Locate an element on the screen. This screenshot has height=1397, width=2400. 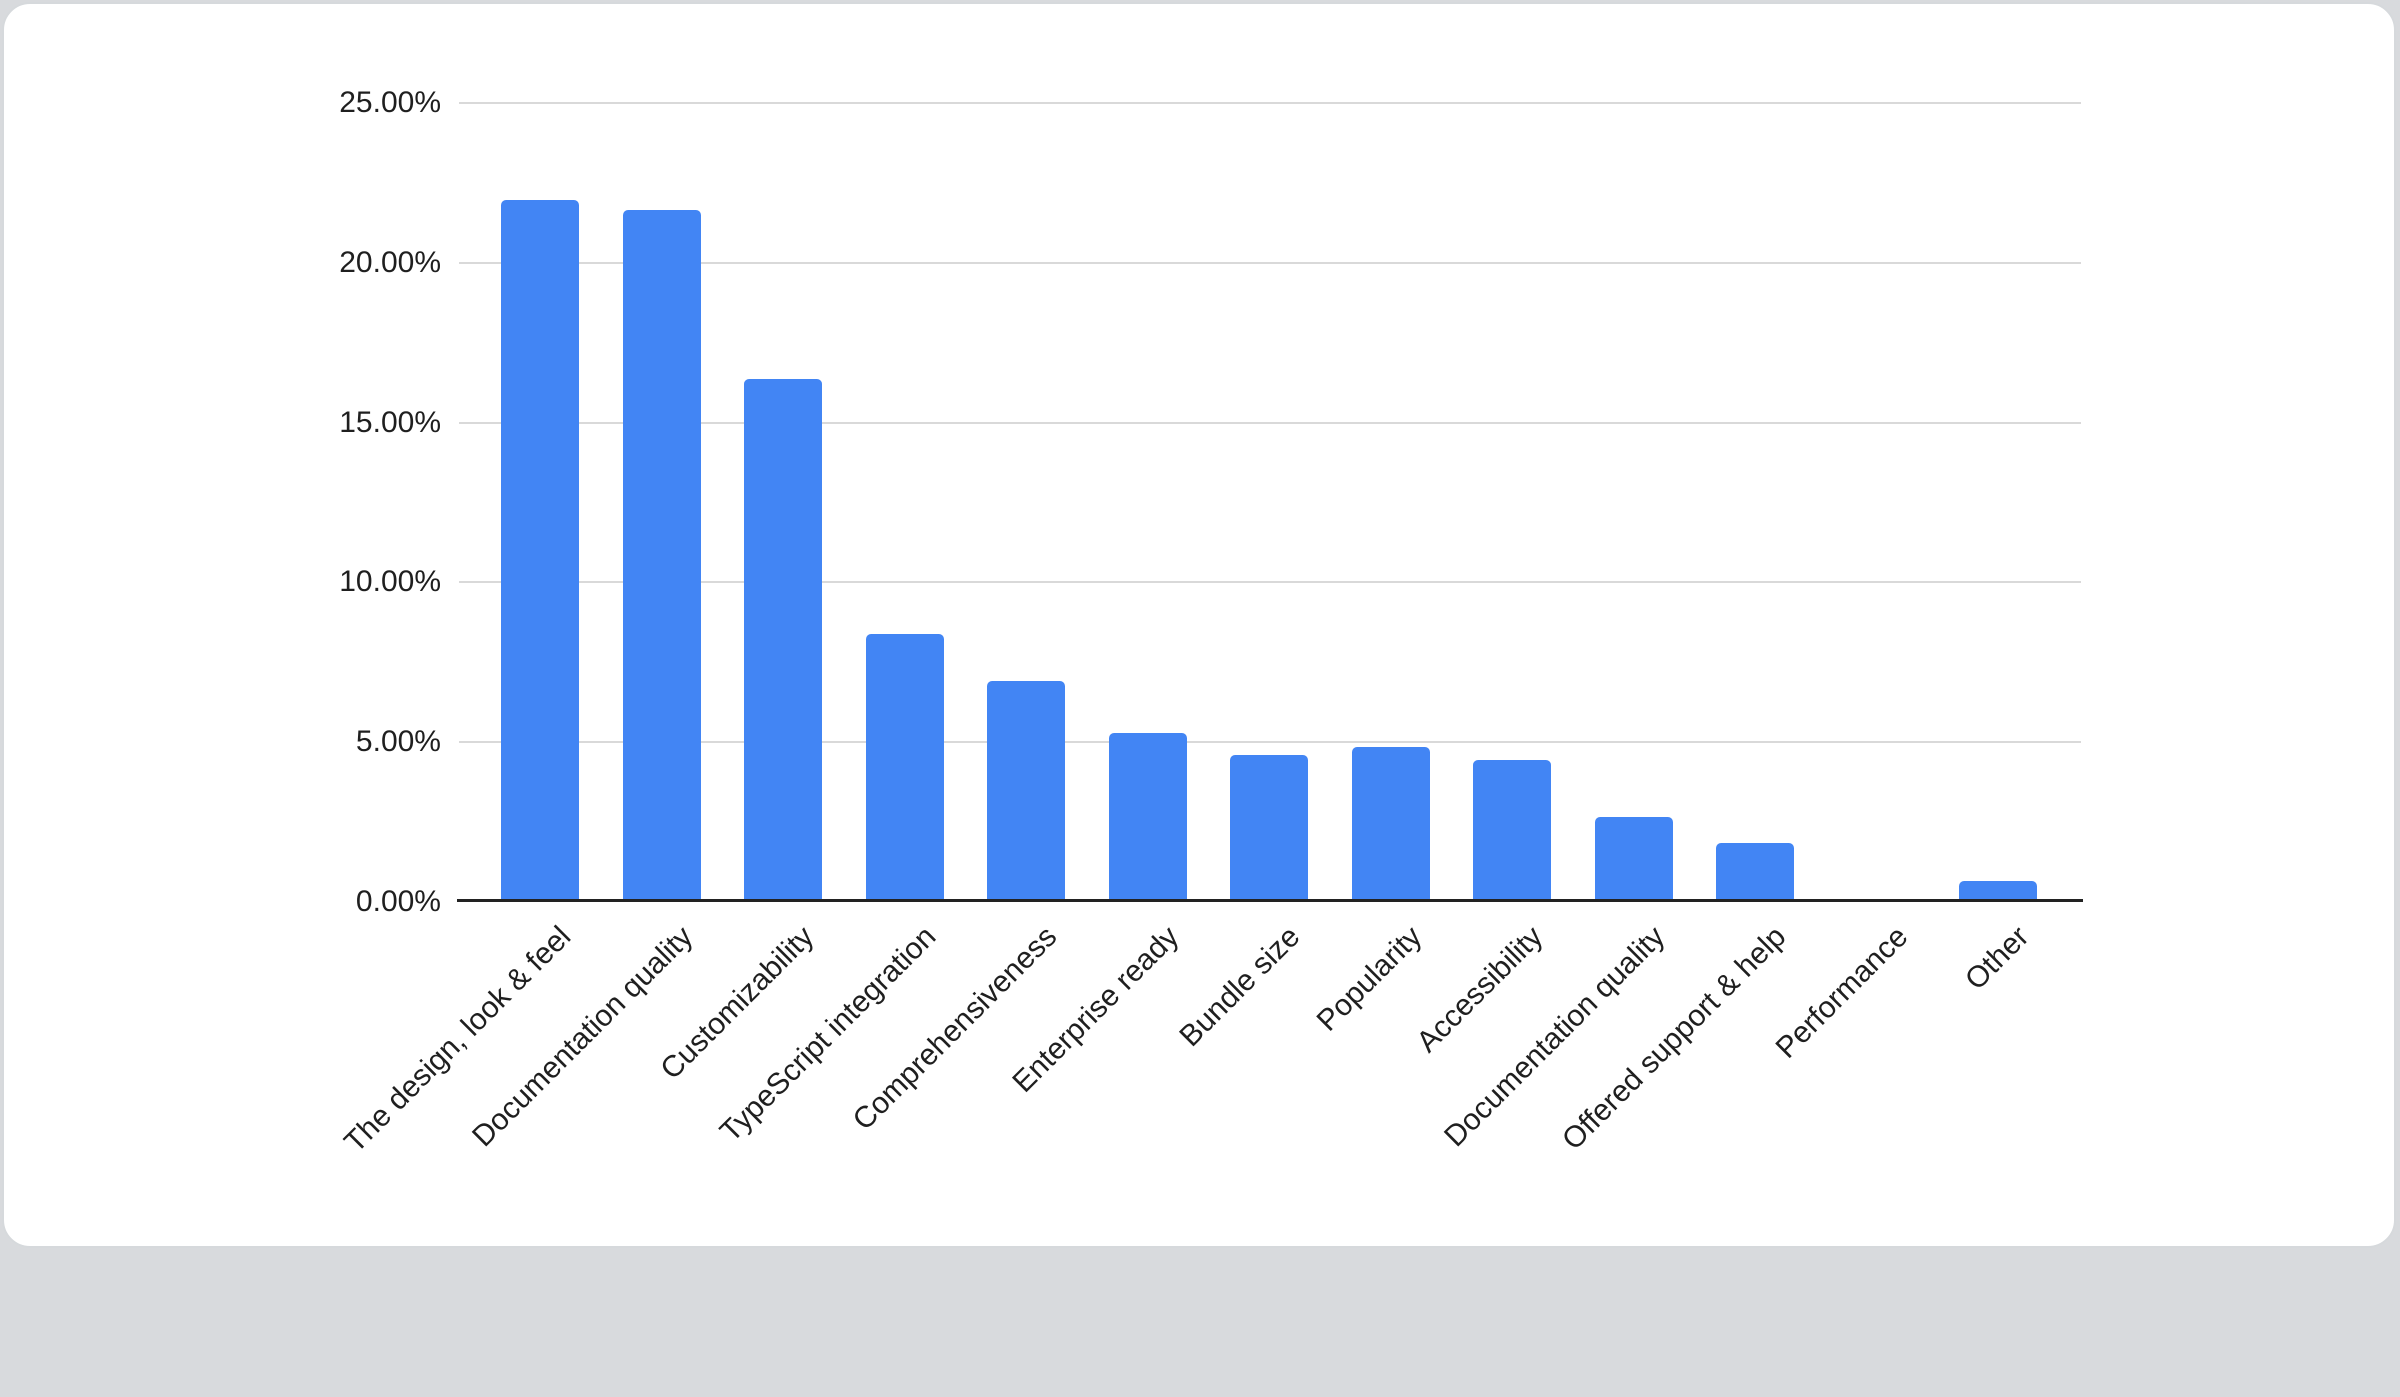
x-axis-category-label: Bundle size is located at coordinates (1240, 987).